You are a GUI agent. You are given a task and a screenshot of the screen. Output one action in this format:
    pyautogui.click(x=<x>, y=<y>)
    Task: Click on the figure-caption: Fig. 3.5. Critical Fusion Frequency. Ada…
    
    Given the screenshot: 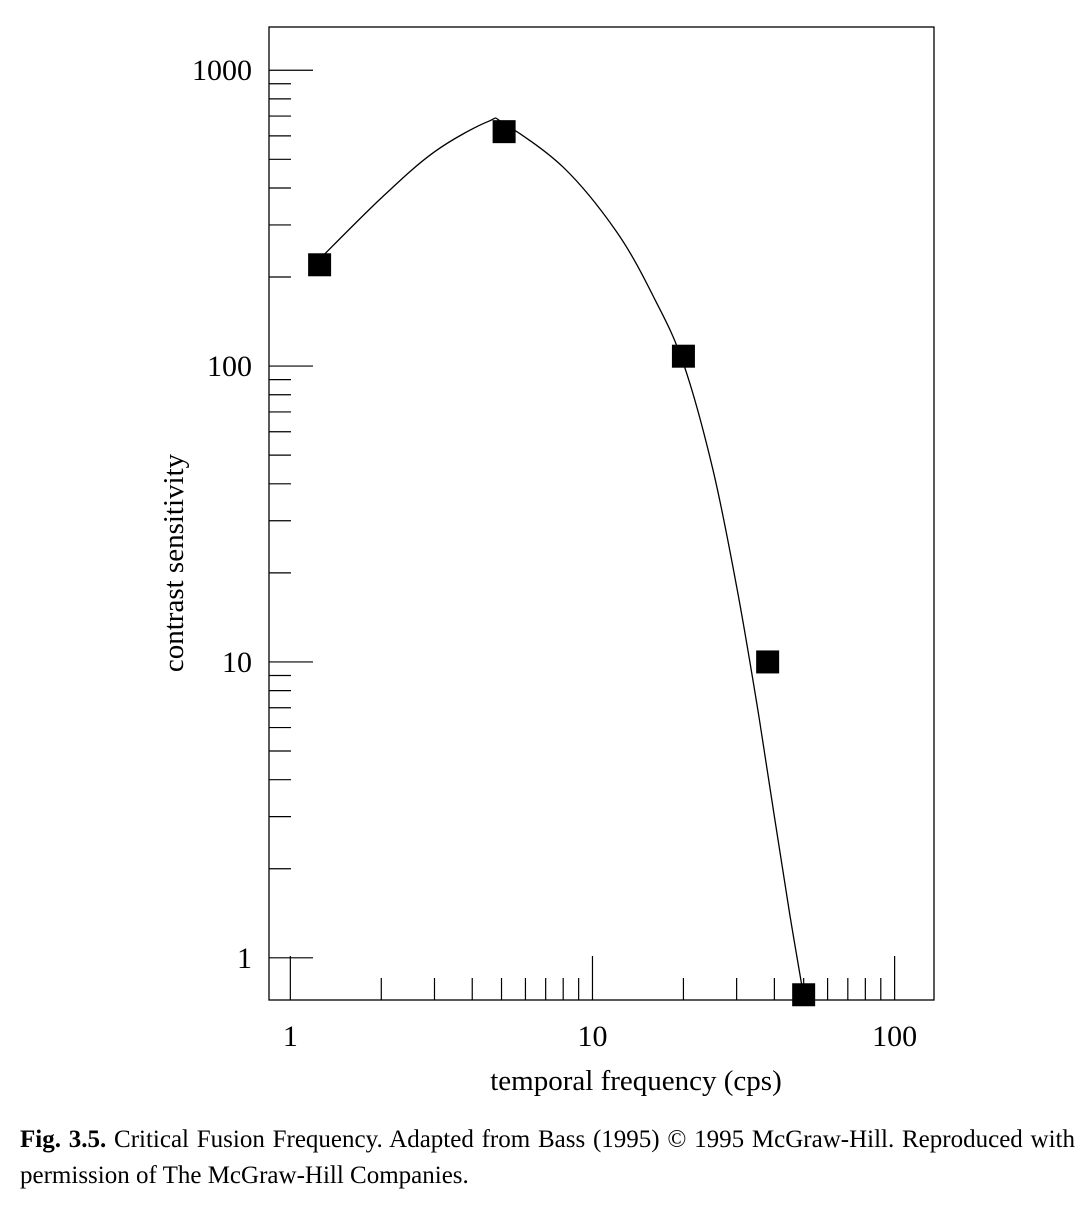 What is the action you would take?
    pyautogui.click(x=547, y=1158)
    